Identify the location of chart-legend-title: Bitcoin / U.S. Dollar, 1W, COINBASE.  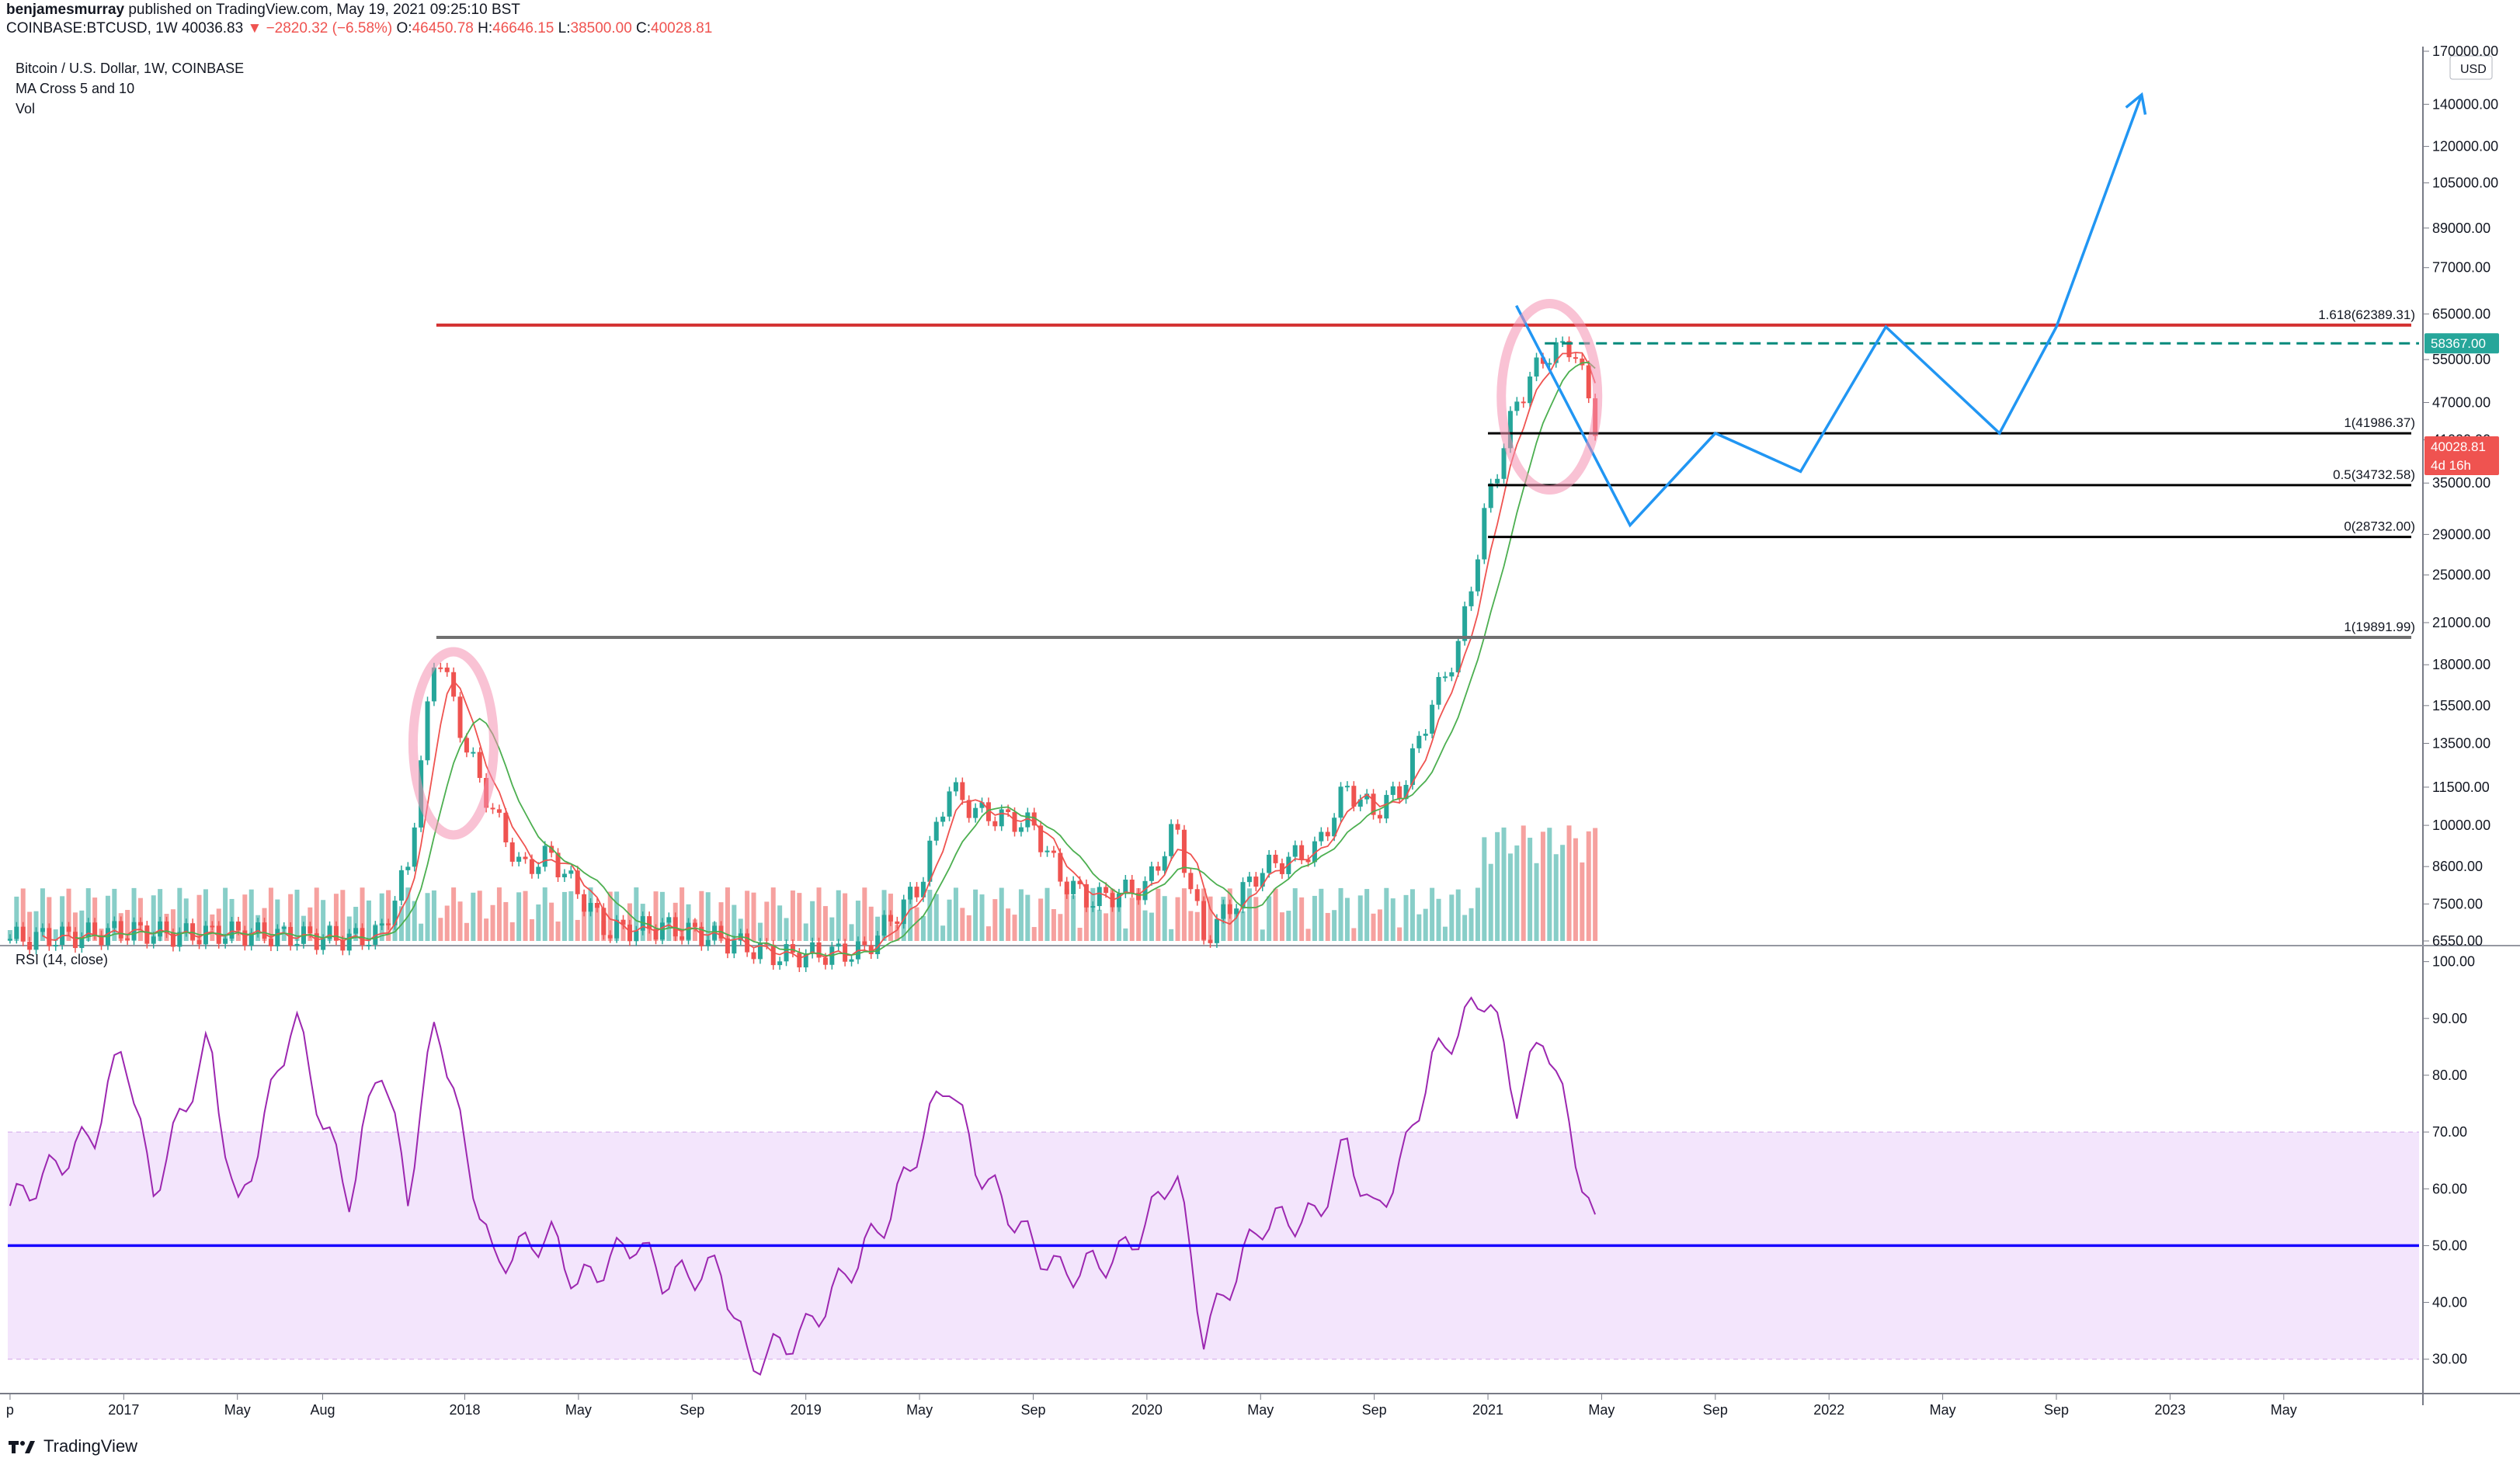
(130, 68).